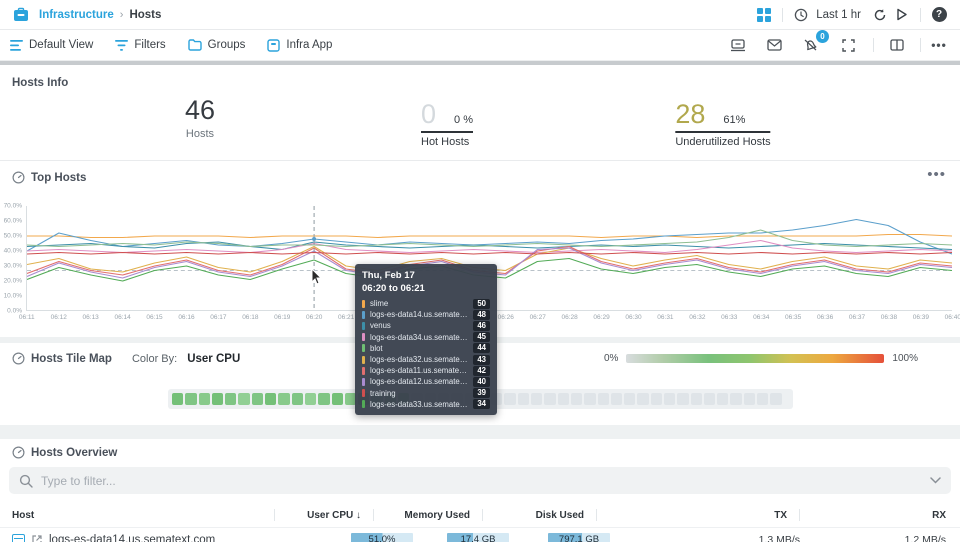  Describe the element at coordinates (12, 236) in the screenshot. I see `y-tick: 50.0%` at that location.